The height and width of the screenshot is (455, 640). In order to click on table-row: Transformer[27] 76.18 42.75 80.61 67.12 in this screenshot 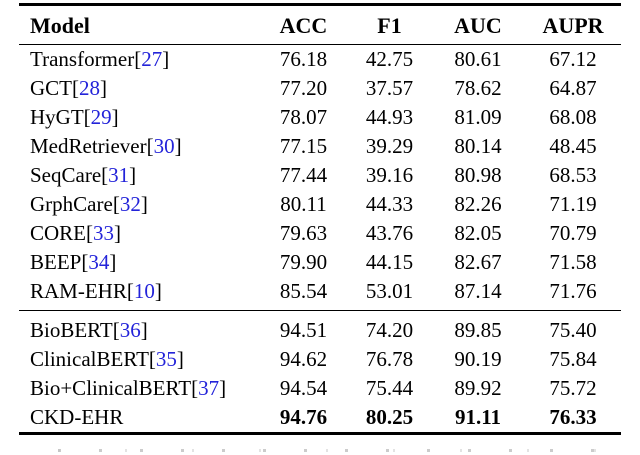, I will do `click(320, 60)`.